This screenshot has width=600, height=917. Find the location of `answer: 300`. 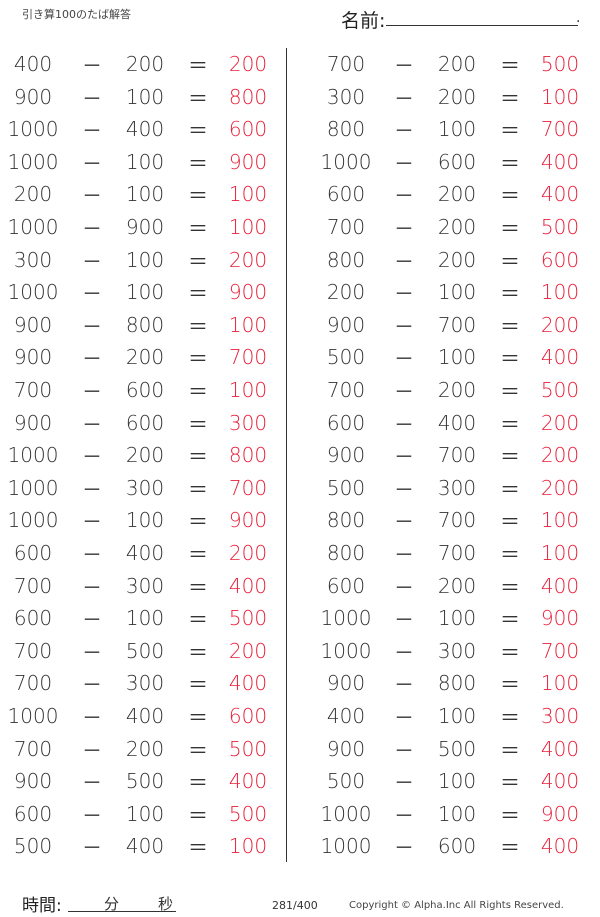

answer: 300 is located at coordinates (248, 422).